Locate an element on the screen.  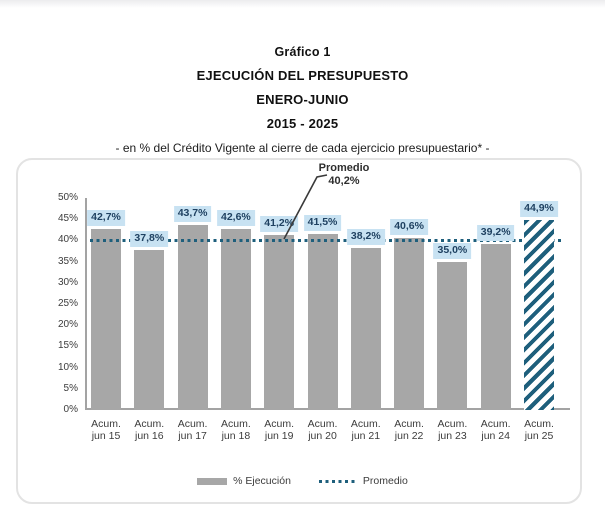
x-label-jun-21: Acum. jun 21 is located at coordinates (365, 430).